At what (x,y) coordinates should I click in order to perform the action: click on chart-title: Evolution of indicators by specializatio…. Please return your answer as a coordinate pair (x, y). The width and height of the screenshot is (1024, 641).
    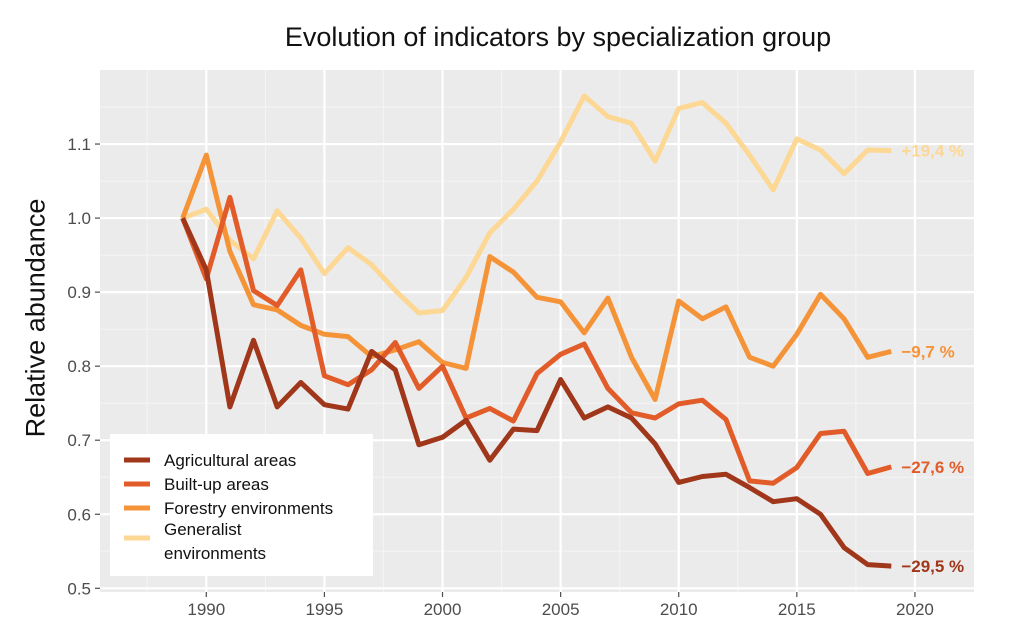
    Looking at the image, I should click on (558, 37).